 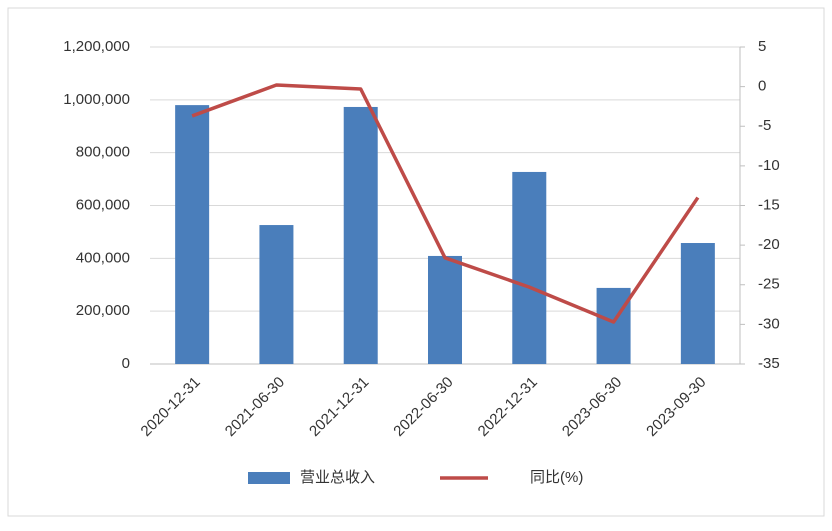 I want to click on y-tick-label: 1,000,000, so click(x=96, y=99).